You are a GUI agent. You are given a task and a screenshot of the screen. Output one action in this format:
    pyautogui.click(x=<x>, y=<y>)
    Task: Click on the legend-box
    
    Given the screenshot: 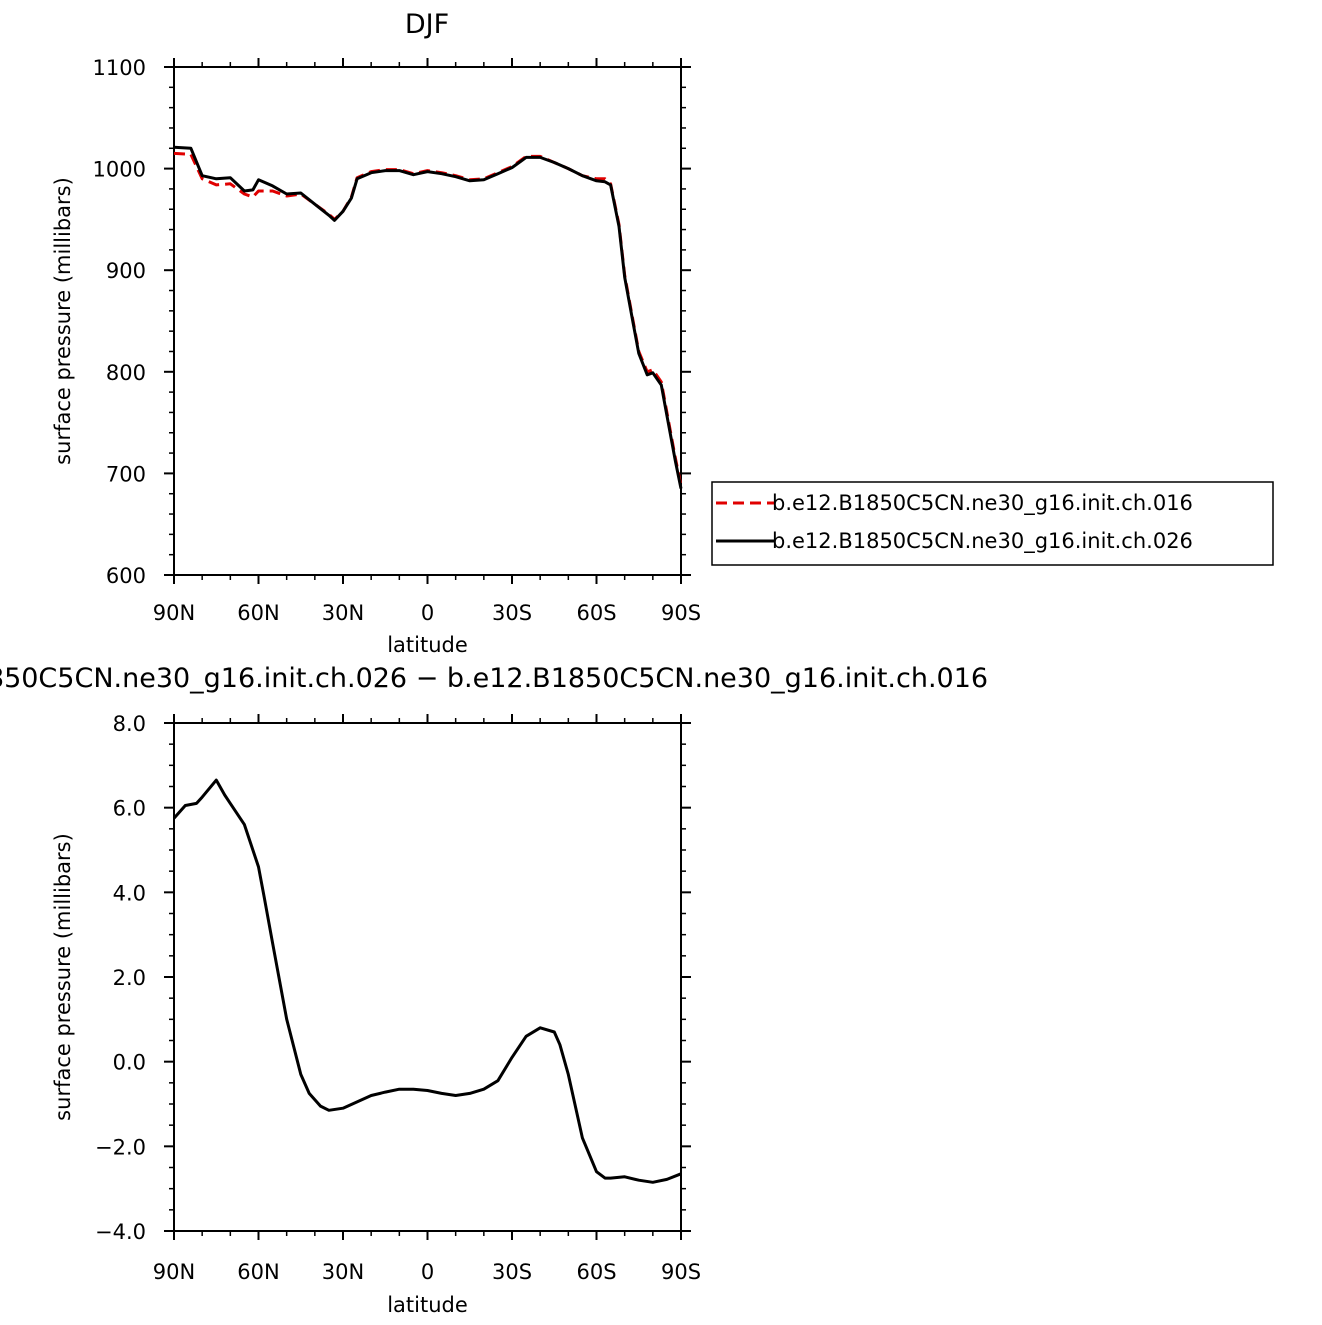 What is the action you would take?
    pyautogui.click(x=992, y=523)
    